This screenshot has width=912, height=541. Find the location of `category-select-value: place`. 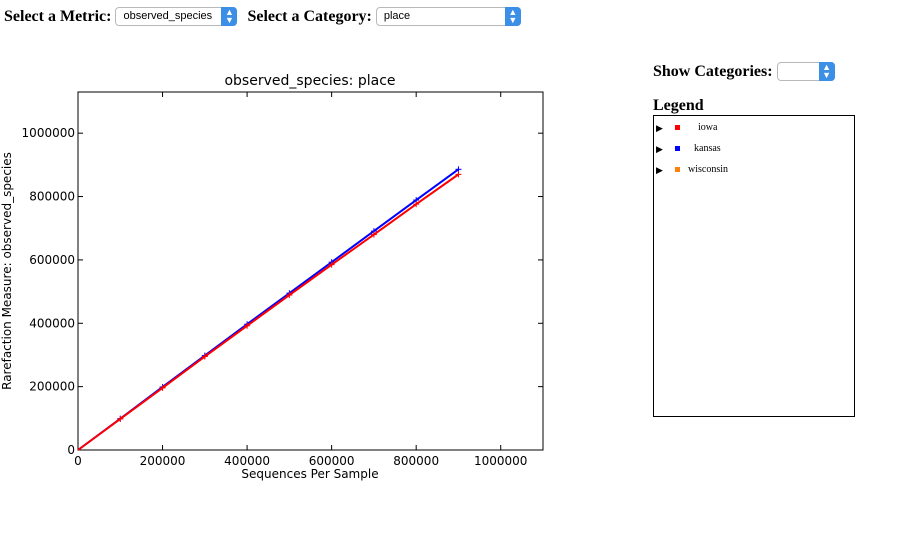

category-select-value: place is located at coordinates (397, 16).